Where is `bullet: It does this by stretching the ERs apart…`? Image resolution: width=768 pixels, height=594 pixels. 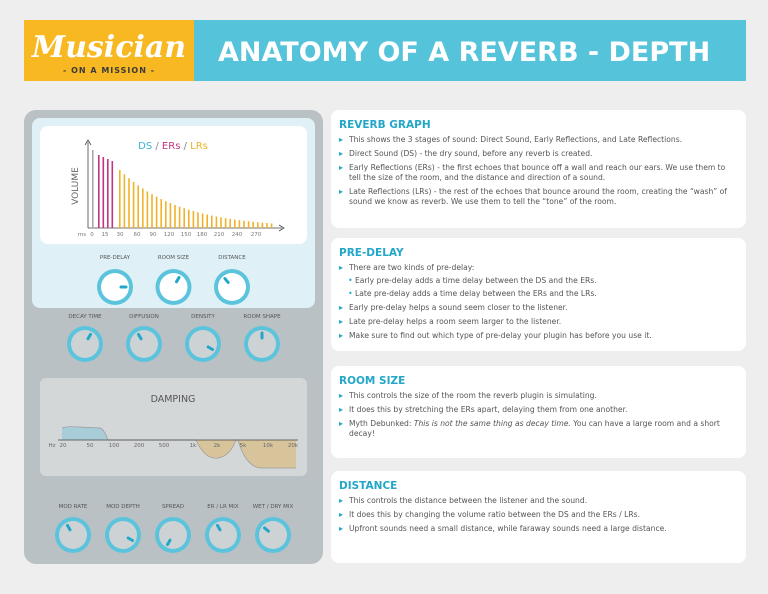 bullet: It does this by stretching the ERs apart… is located at coordinates (537, 410).